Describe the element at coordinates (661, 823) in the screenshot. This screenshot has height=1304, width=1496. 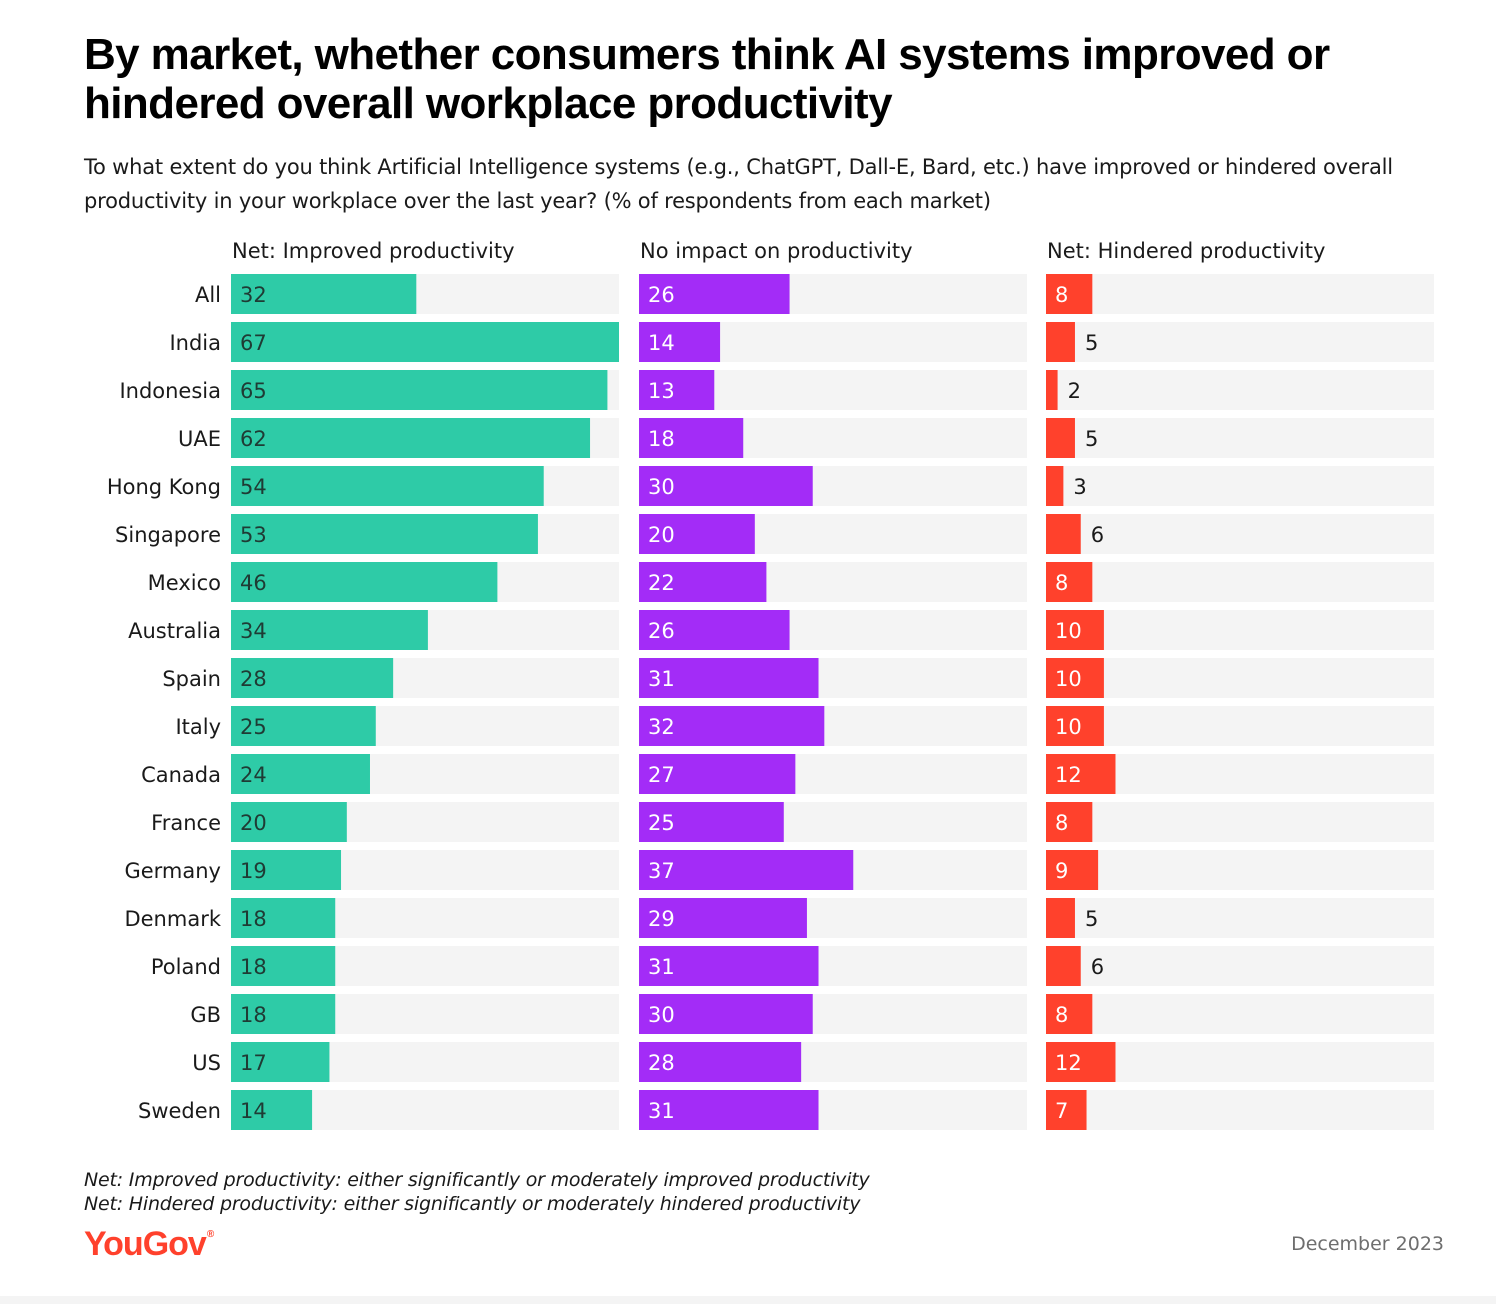
I see `data-label: 25` at that location.